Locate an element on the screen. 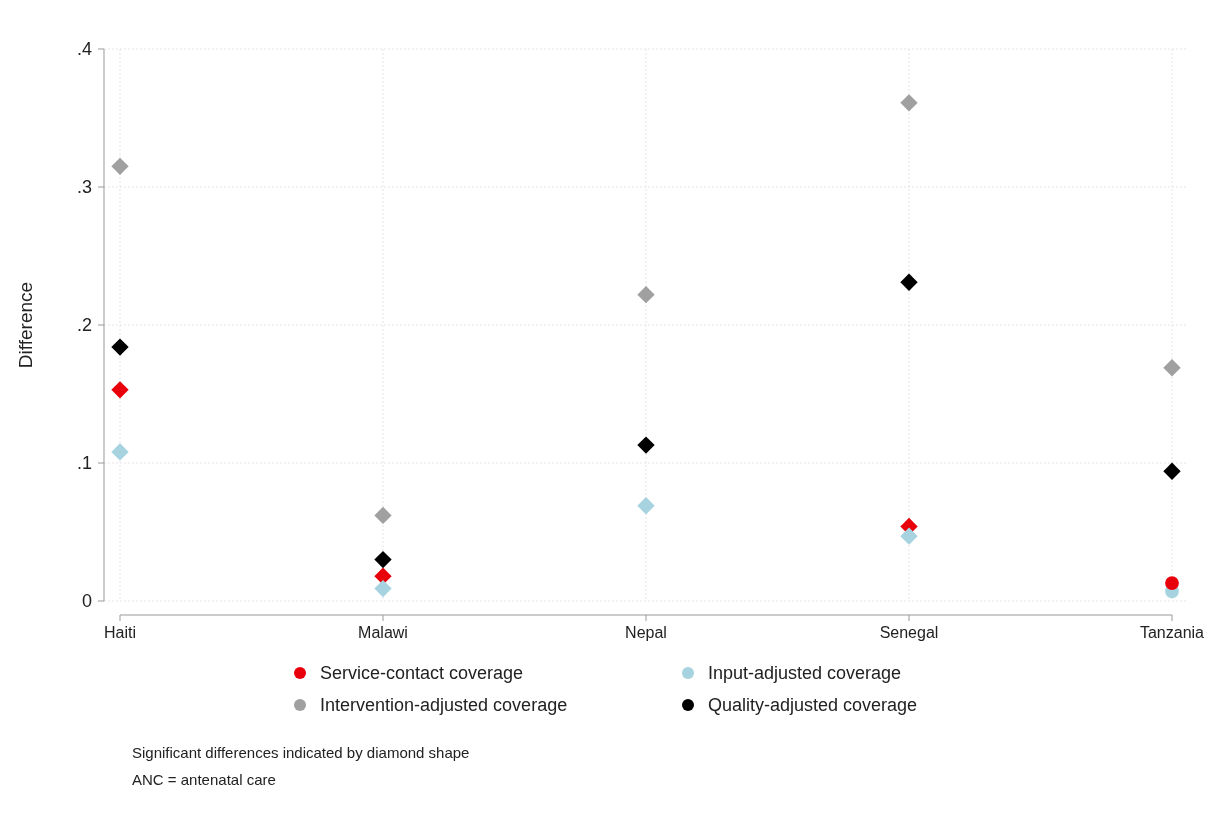  x-tick-label: Haiti is located at coordinates (120, 632).